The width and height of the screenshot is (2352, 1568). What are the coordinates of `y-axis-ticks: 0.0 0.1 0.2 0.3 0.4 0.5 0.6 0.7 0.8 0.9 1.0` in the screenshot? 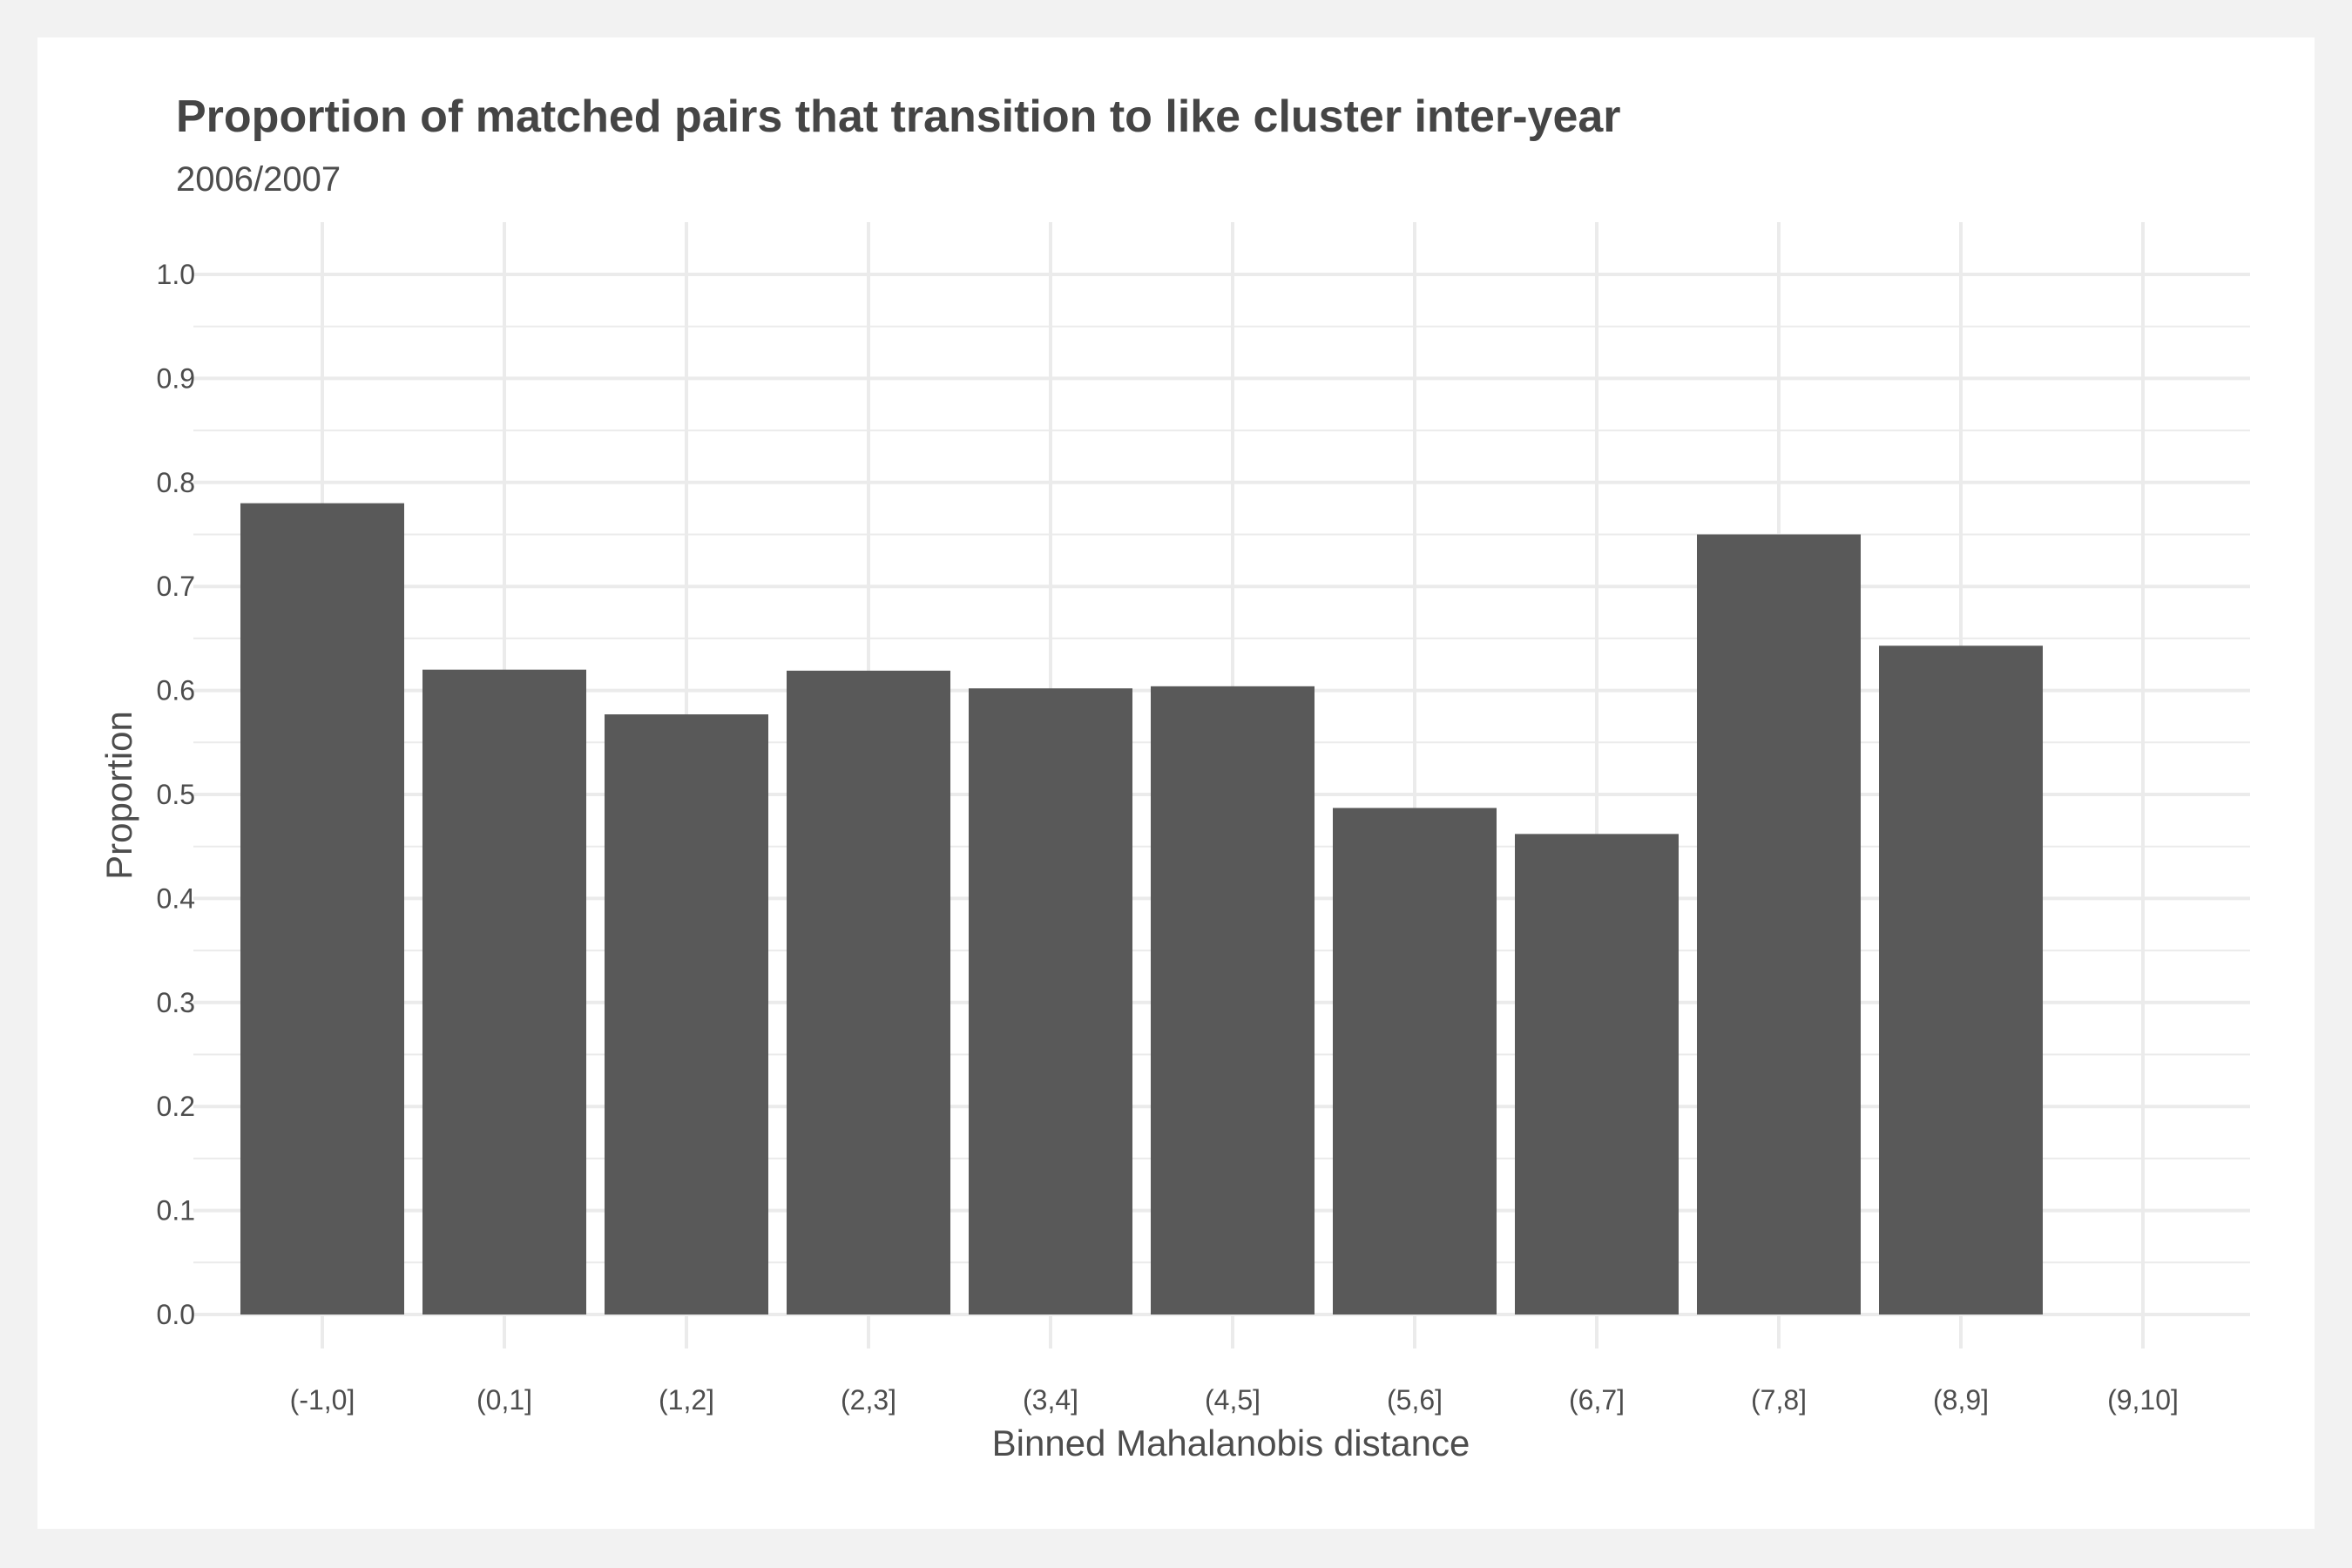 It's located at (176, 795).